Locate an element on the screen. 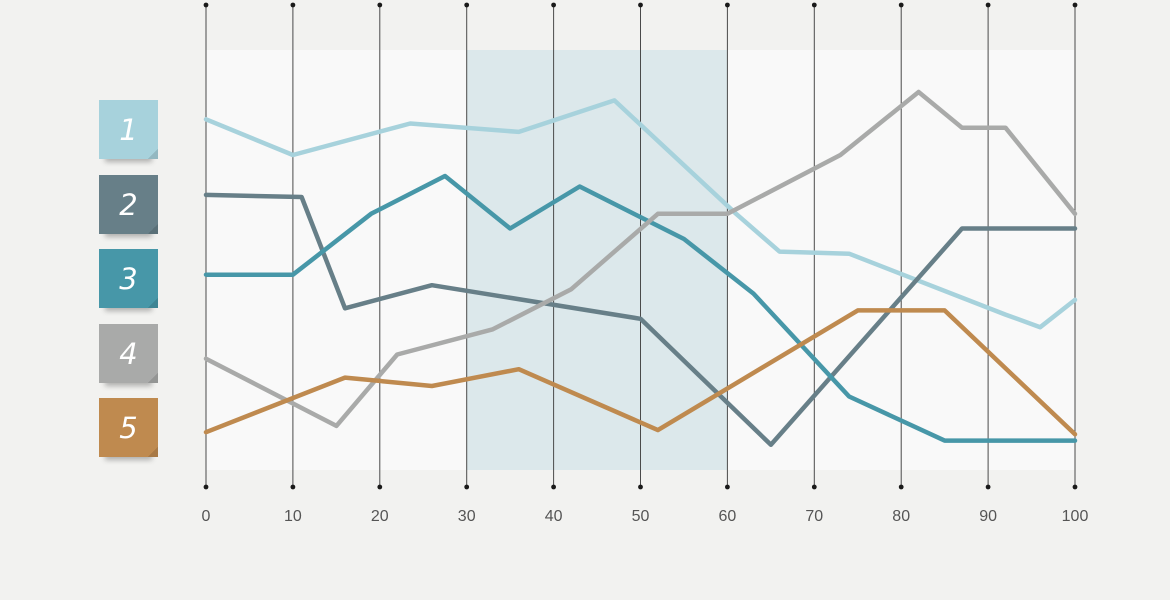  x-tick-label: 10 is located at coordinates (293, 516).